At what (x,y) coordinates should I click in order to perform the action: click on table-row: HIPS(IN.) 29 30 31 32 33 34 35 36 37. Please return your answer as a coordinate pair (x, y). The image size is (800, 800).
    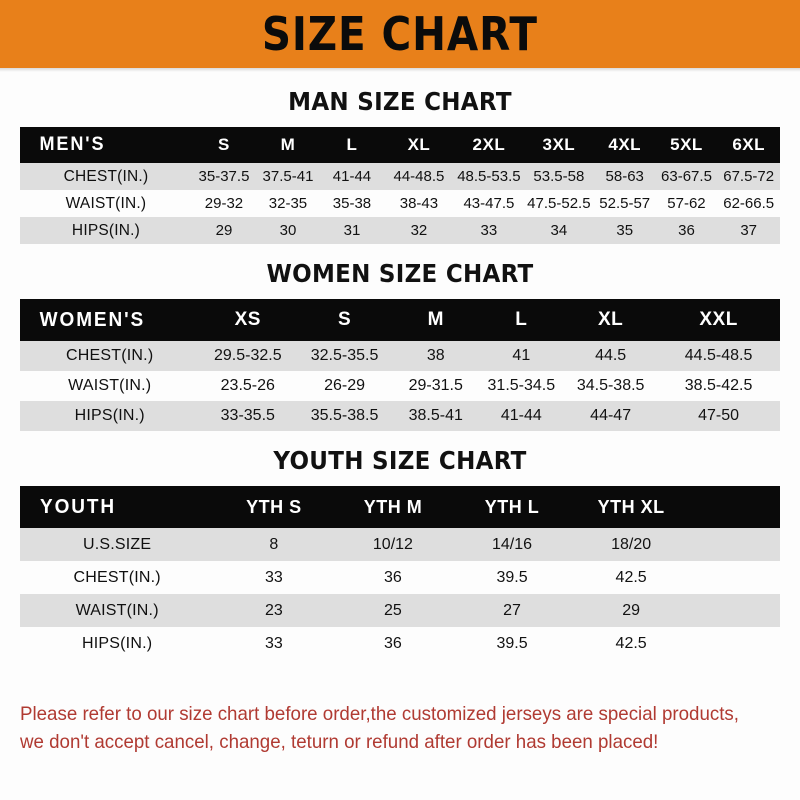
    Looking at the image, I should click on (400, 230).